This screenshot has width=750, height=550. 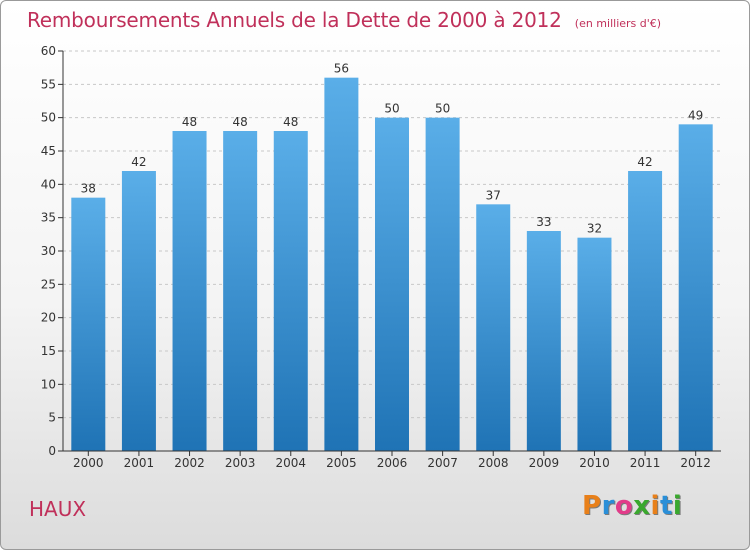 I want to click on y-tick-label: 25, so click(x=48, y=284).